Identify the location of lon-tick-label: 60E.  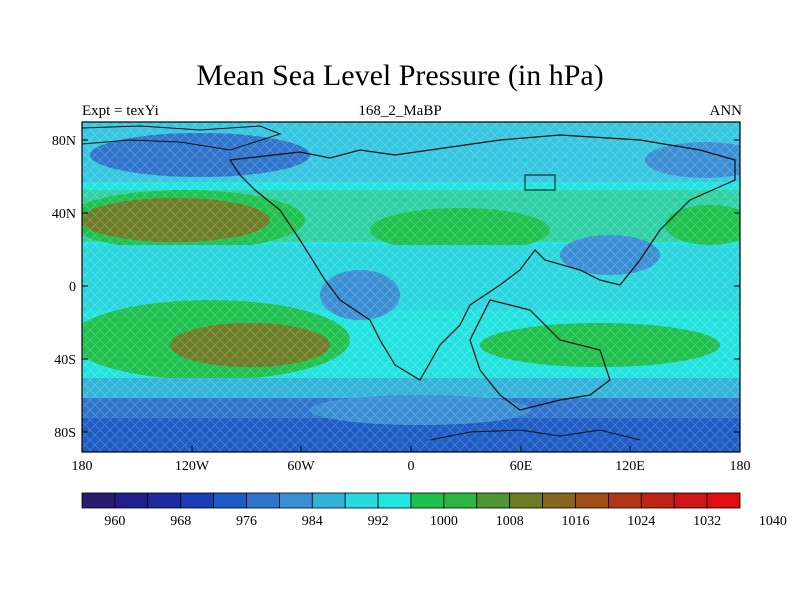
(521, 466).